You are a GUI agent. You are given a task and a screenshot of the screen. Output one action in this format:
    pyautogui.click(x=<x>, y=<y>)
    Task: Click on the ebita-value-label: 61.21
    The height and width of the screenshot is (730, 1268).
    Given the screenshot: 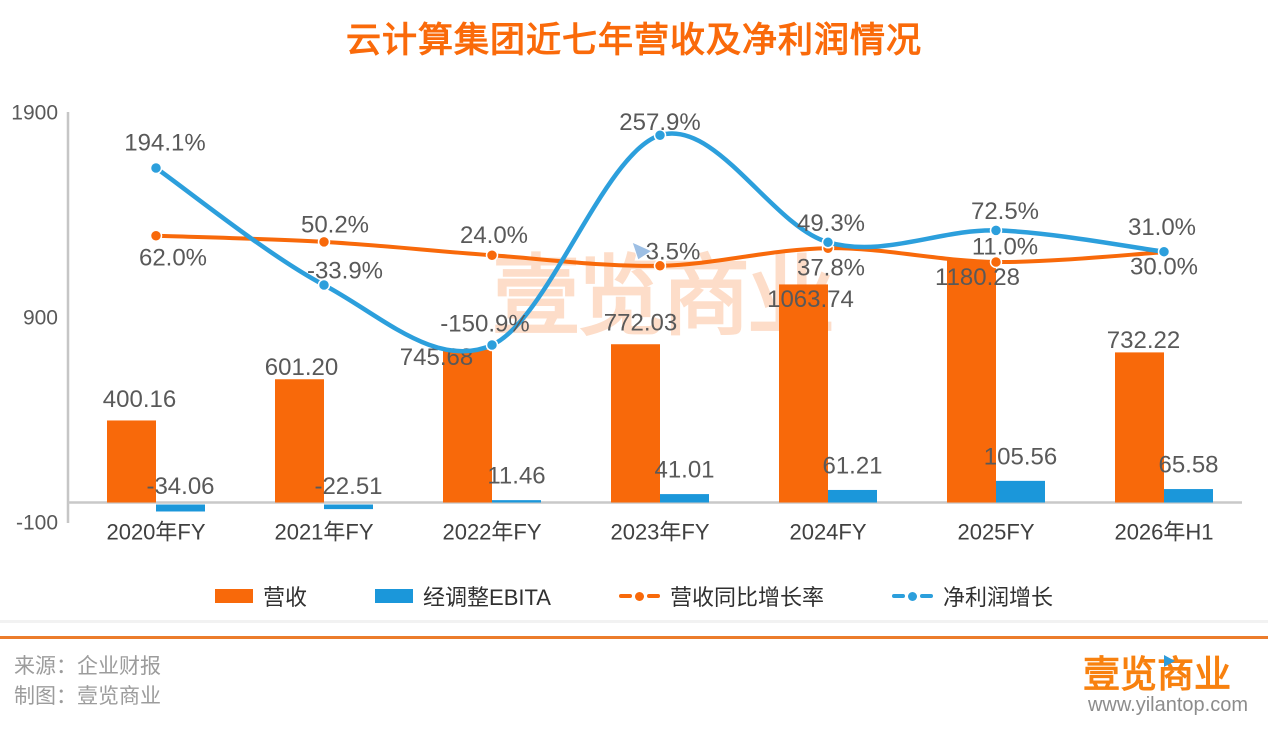 What is the action you would take?
    pyautogui.click(x=852, y=465)
    